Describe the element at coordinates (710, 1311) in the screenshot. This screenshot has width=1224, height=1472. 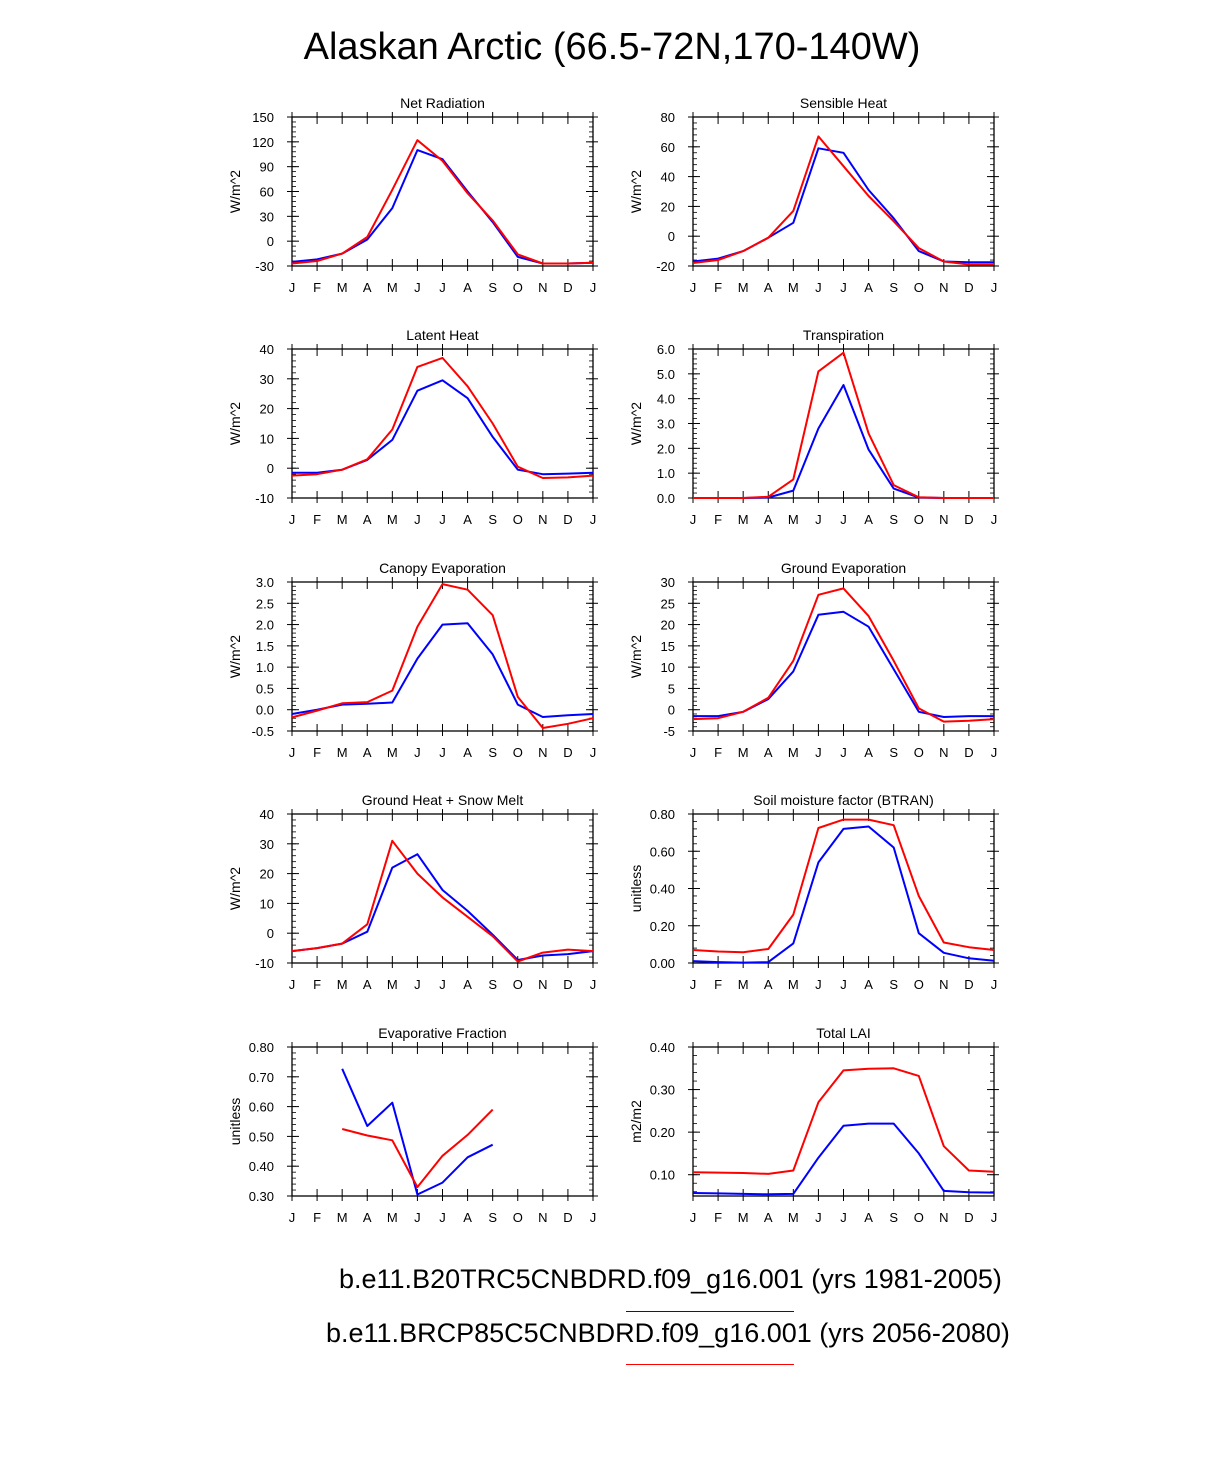
I see `legend-line-blue` at that location.